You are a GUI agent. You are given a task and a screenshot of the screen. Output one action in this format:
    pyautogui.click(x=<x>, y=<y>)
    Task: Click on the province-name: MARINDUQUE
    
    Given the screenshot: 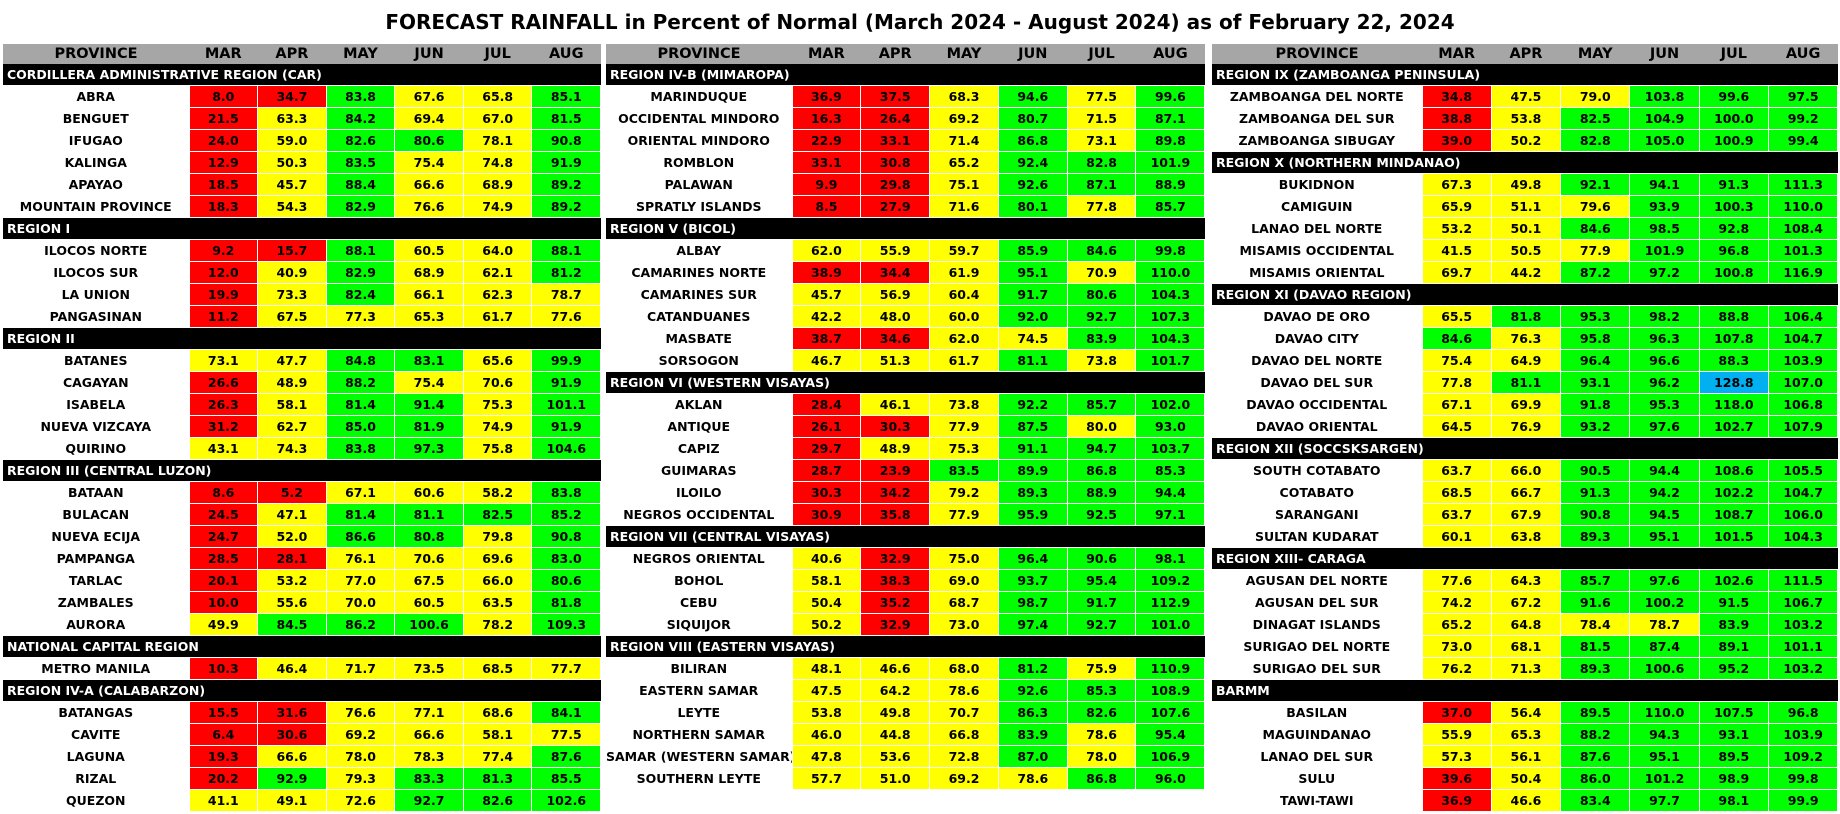 What is the action you would take?
    pyautogui.click(x=699, y=96)
    